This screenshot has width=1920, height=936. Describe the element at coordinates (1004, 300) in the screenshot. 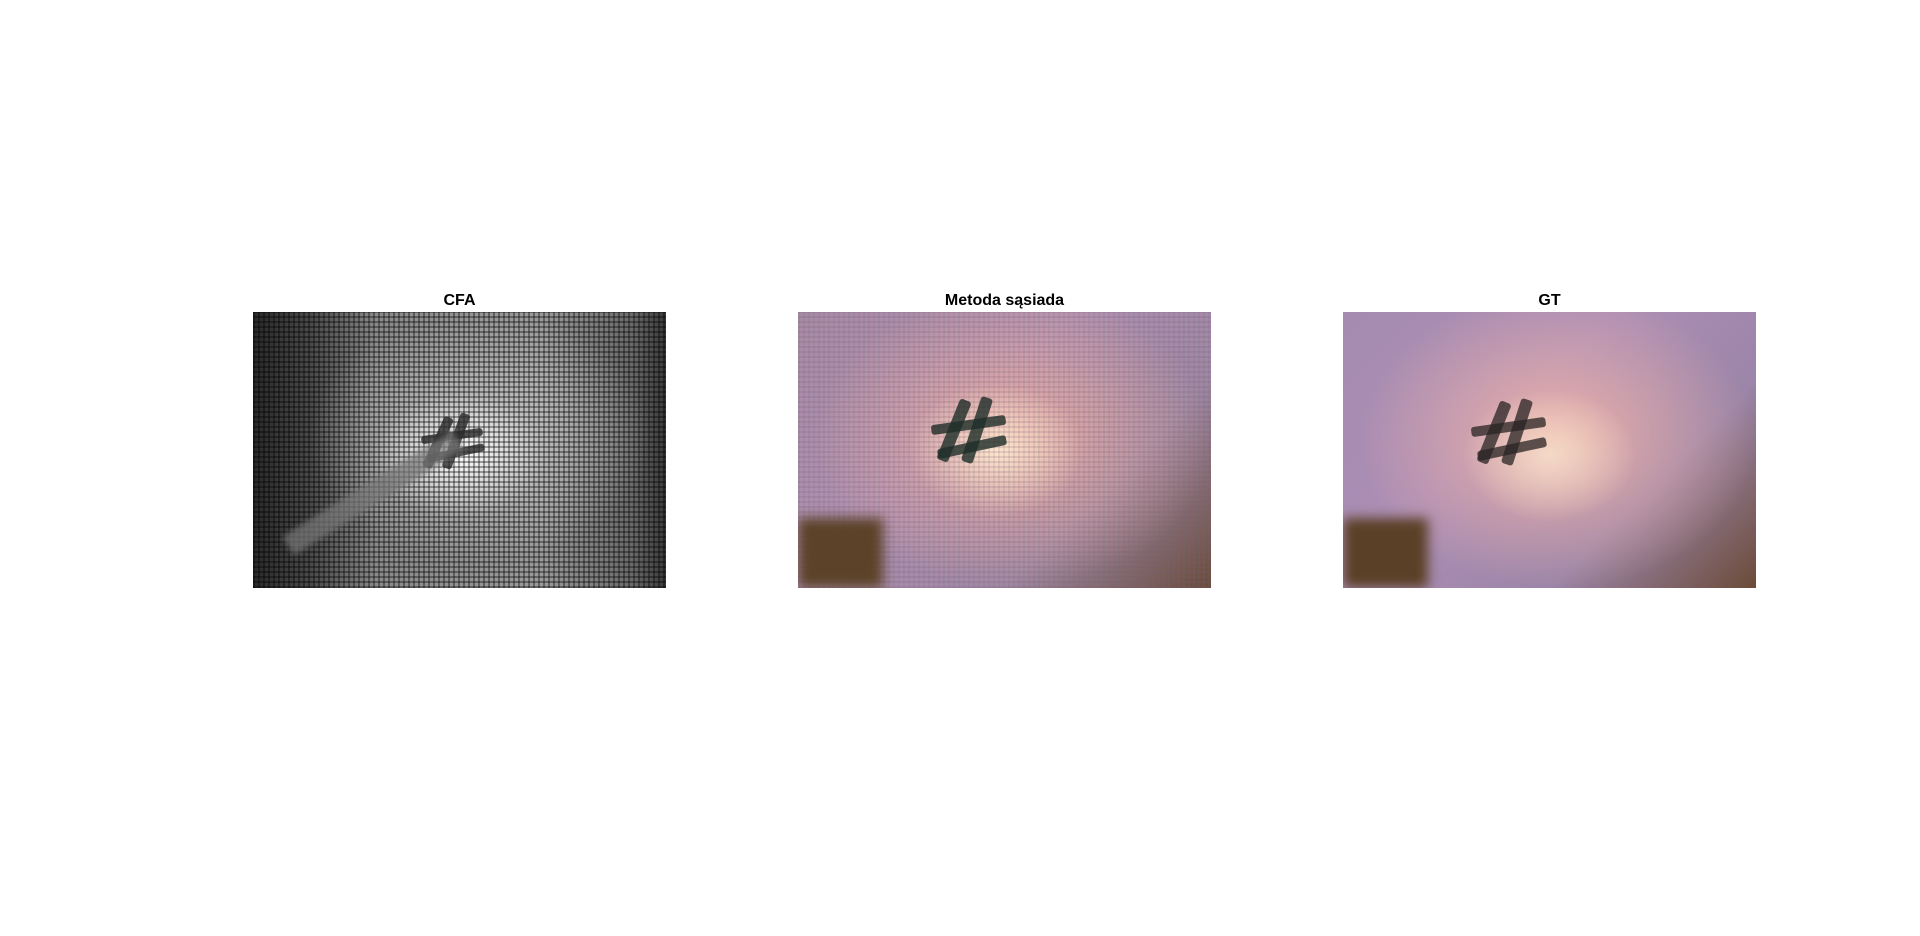

I see `panel-title: Metoda sąsiada` at that location.